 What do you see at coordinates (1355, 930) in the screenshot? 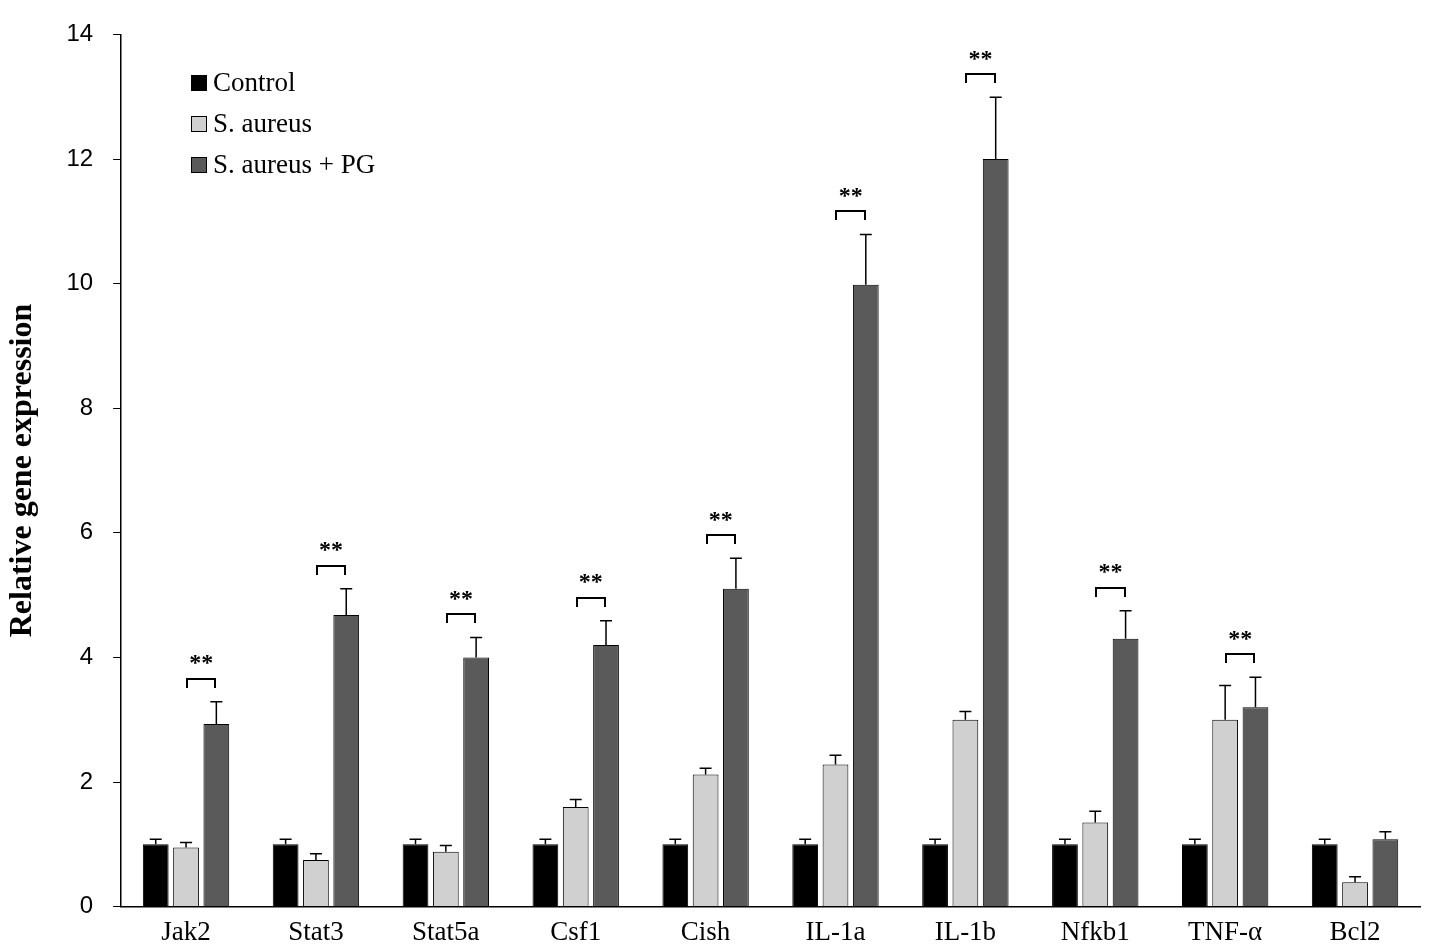
I see `x-tick-label: Bcl2` at bounding box center [1355, 930].